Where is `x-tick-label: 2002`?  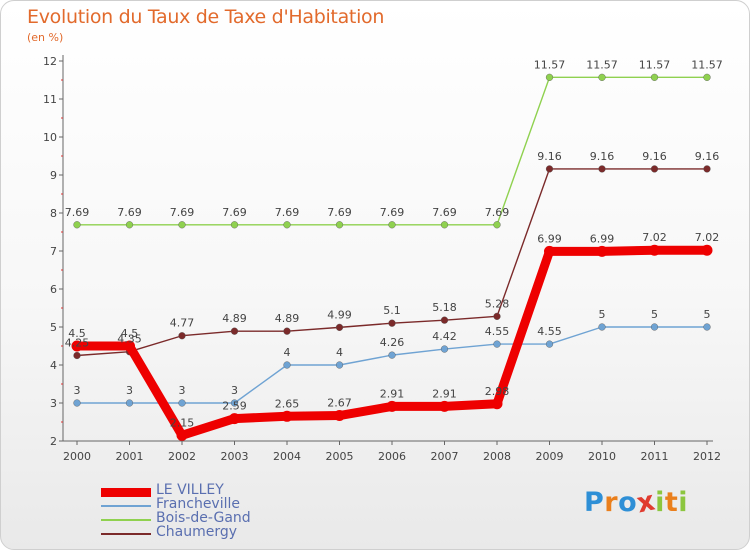 x-tick-label: 2002 is located at coordinates (182, 456).